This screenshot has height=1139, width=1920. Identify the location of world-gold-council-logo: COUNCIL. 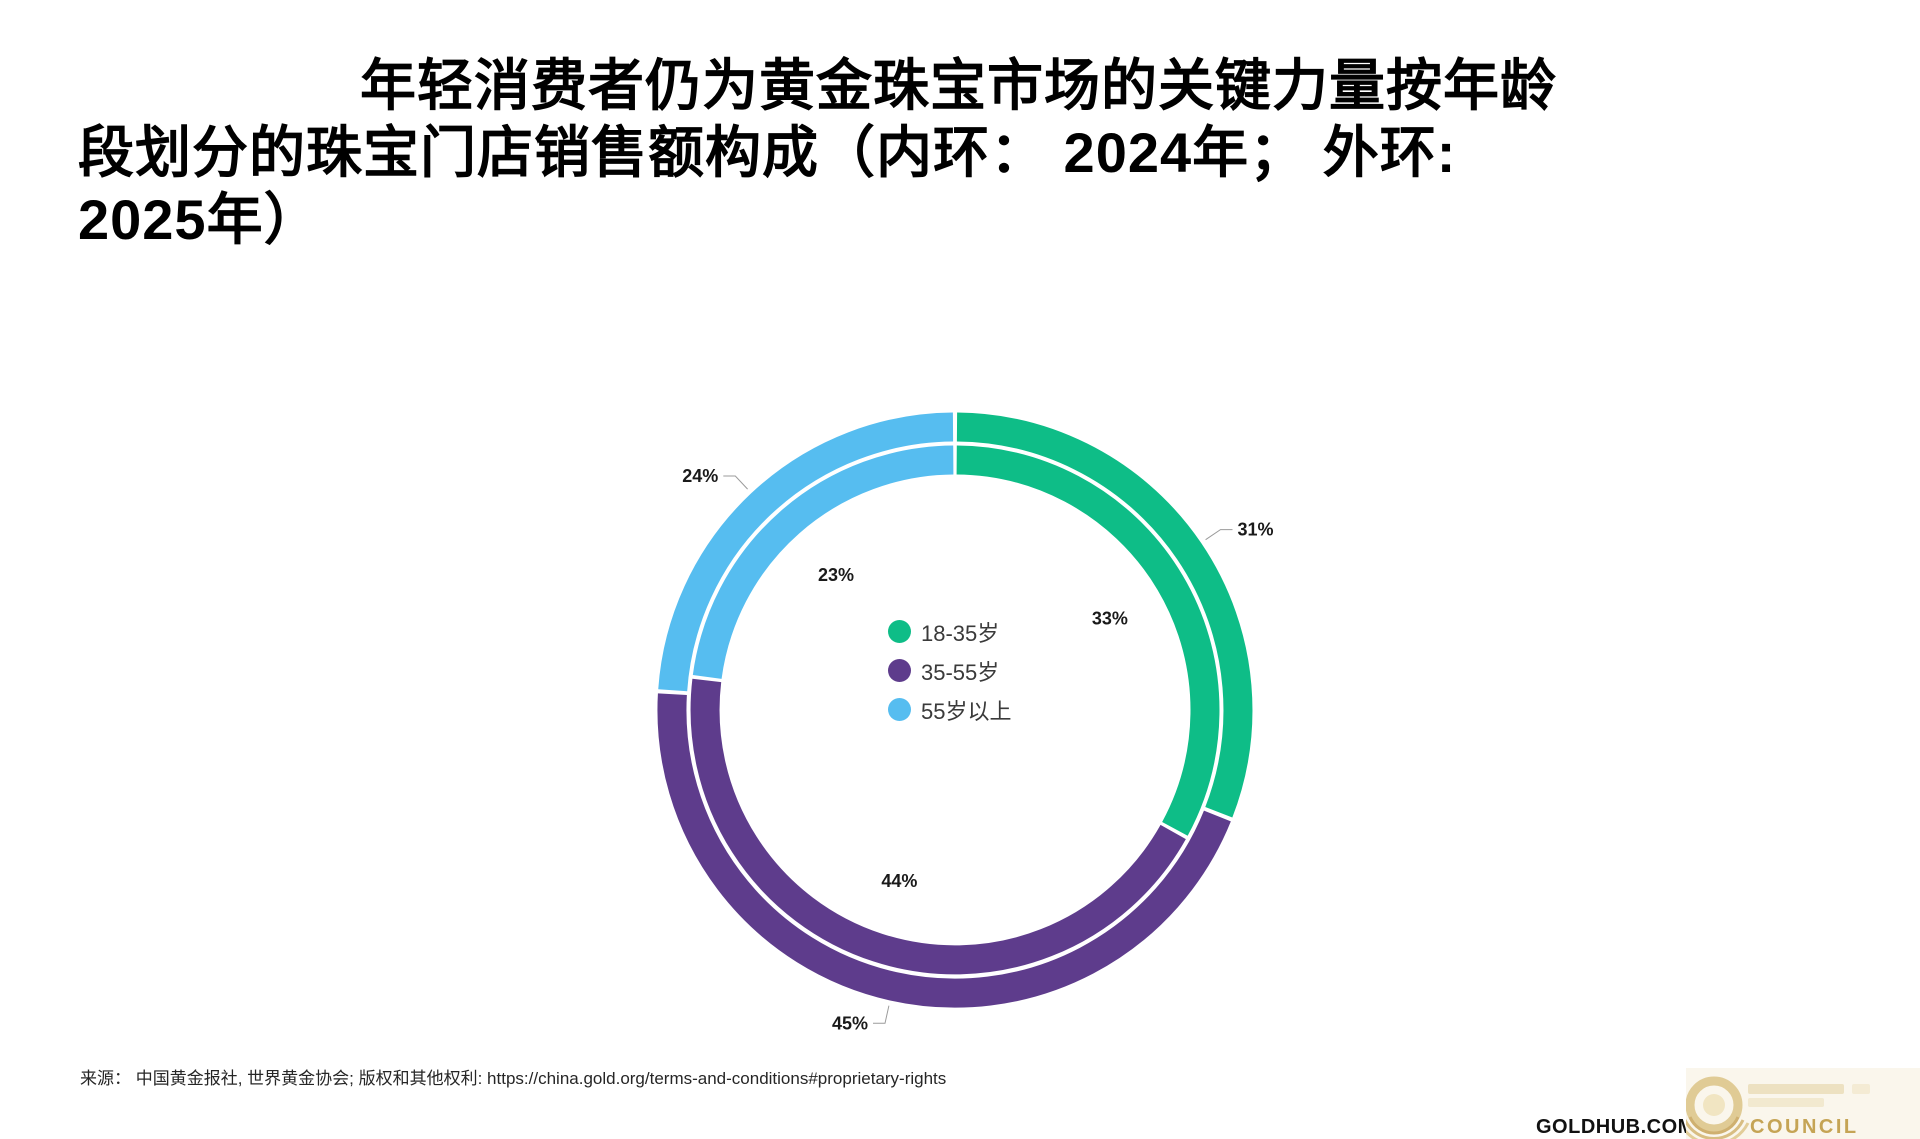
(1803, 1103).